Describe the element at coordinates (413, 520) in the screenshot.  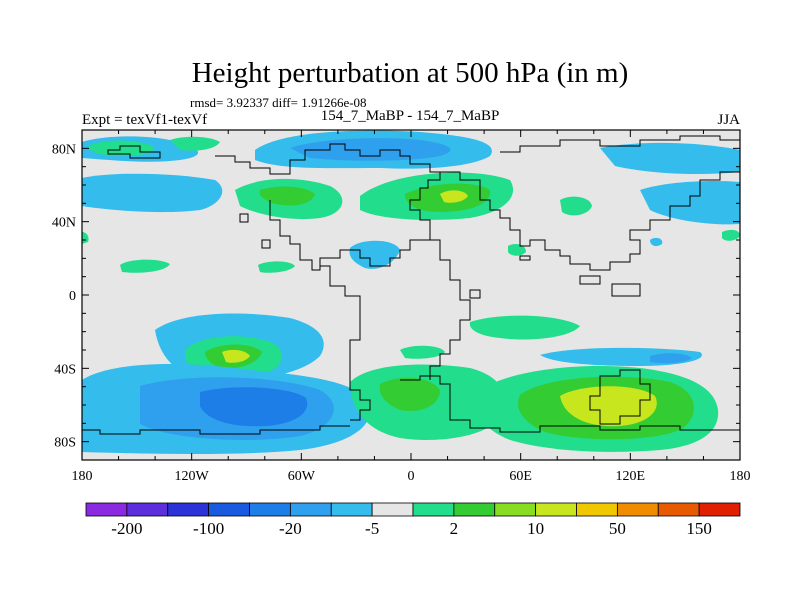
I see `colorbar: -200 -100 -20 -5 2 10 50 150` at that location.